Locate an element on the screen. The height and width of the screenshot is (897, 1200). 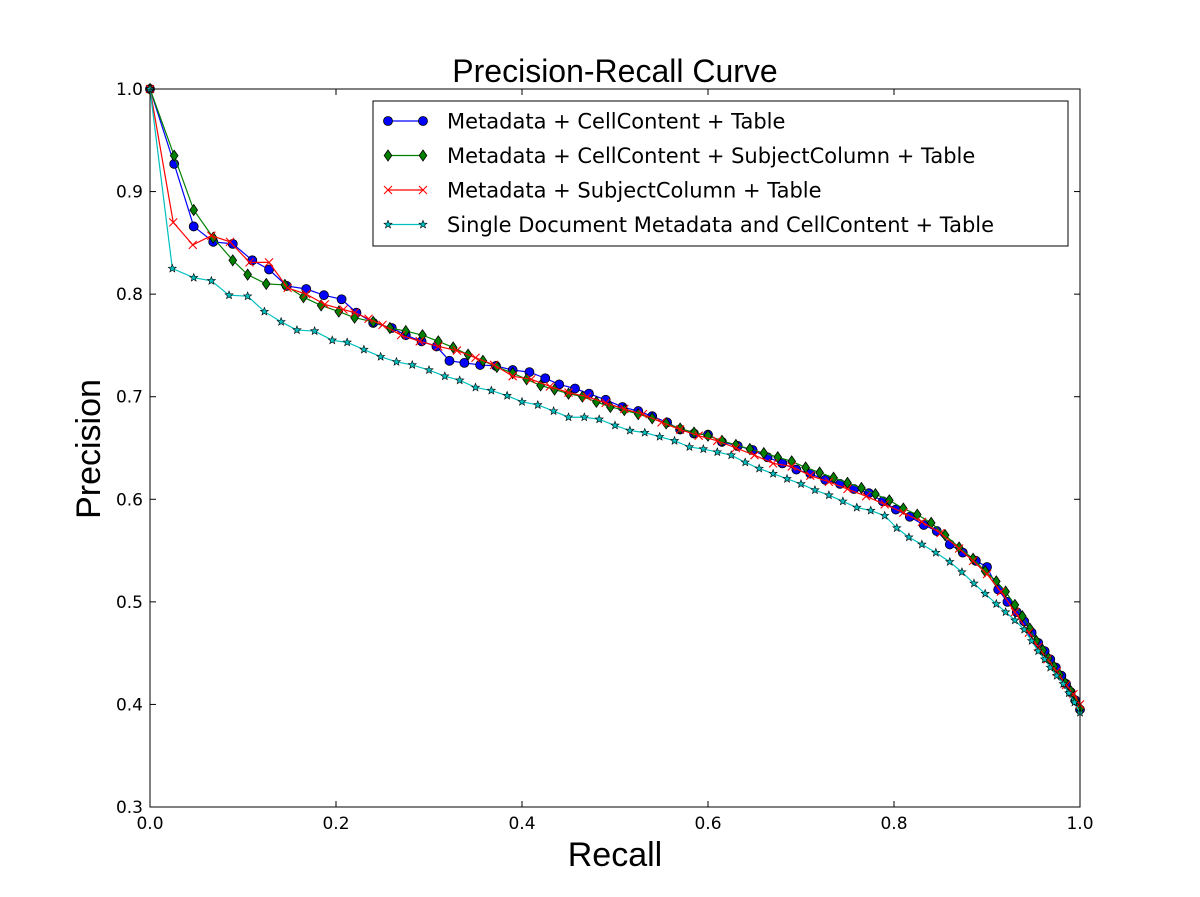
chart-title: Precision-Recall Curve is located at coordinates (614, 71).